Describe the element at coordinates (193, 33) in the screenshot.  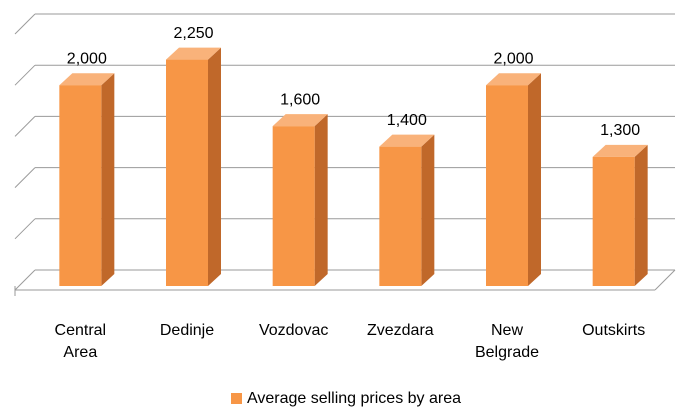
I see `data-label: 2,250` at that location.